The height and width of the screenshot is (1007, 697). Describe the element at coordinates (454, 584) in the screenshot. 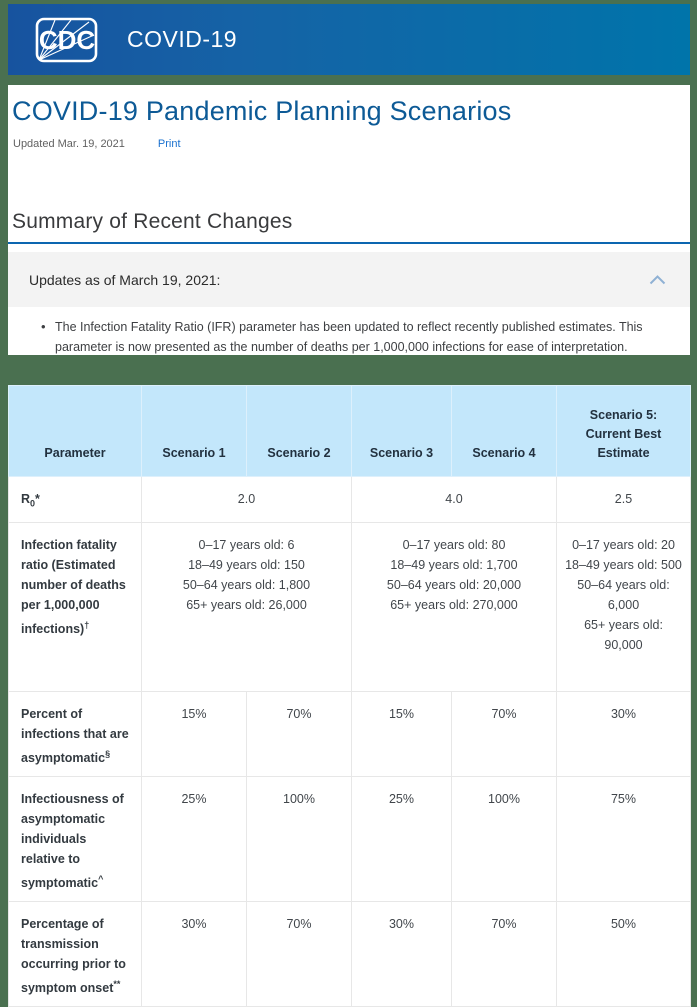

I see `value-line: 50–64 years old: 20,000` at that location.